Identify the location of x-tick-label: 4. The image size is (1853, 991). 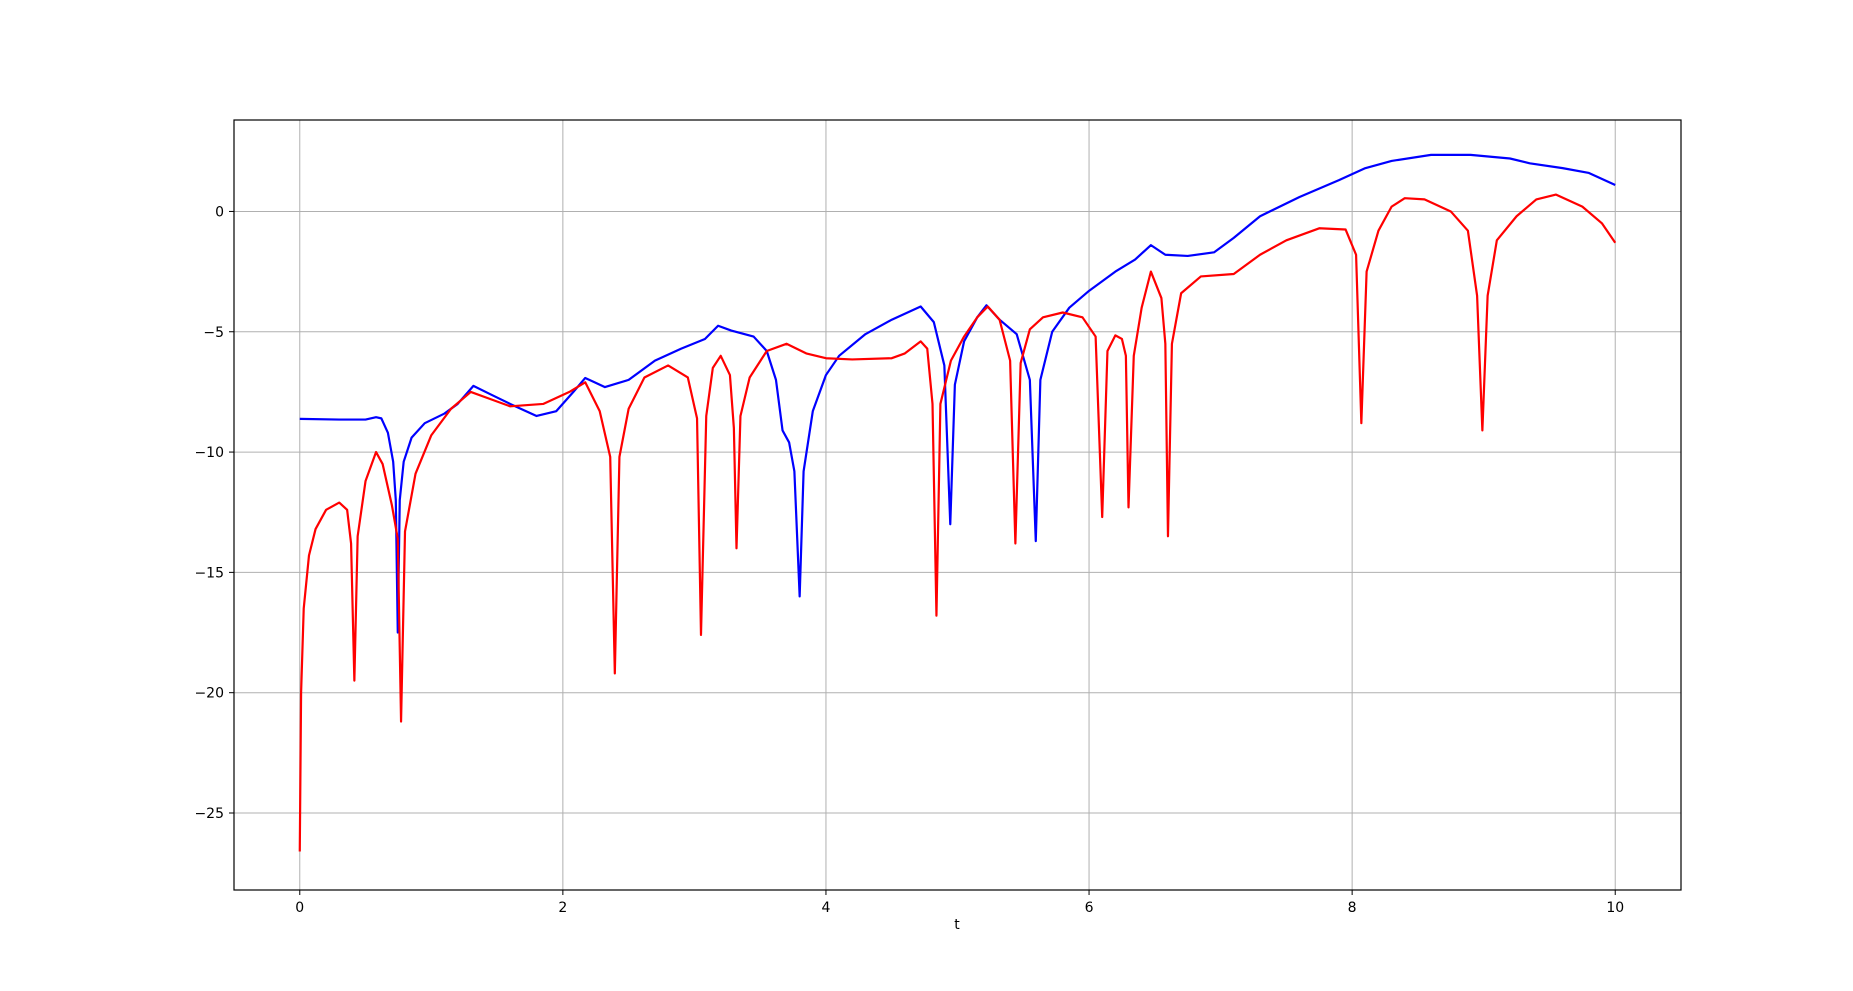
(825, 908).